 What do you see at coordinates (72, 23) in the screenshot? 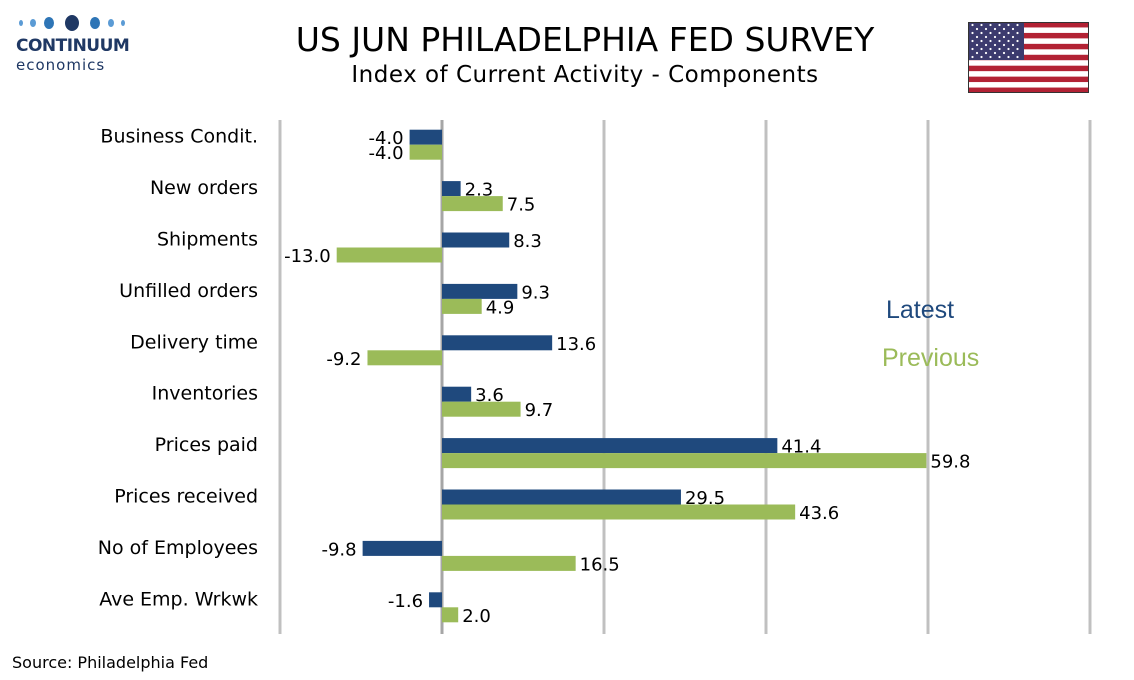
I see `logo-dots-icon` at bounding box center [72, 23].